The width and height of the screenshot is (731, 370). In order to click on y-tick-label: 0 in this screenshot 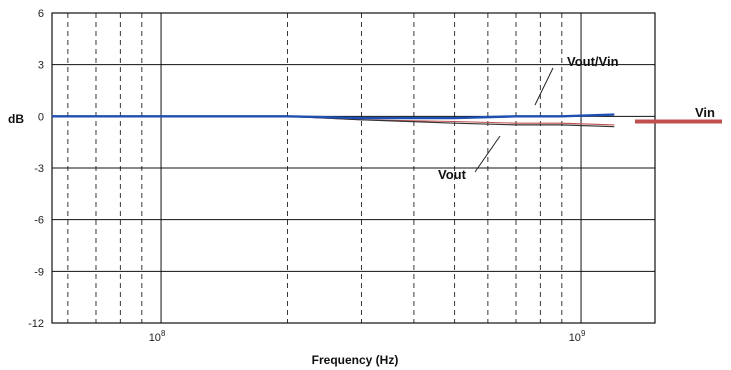, I will do `click(41, 117)`.